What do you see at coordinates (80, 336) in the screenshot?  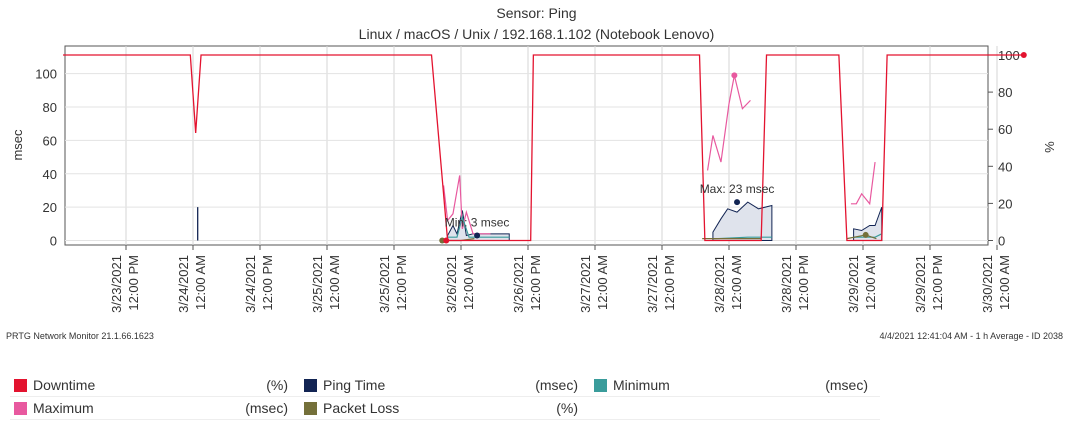 I see `footer-version: PRTG Network Monitor 21.1.66.1623` at bounding box center [80, 336].